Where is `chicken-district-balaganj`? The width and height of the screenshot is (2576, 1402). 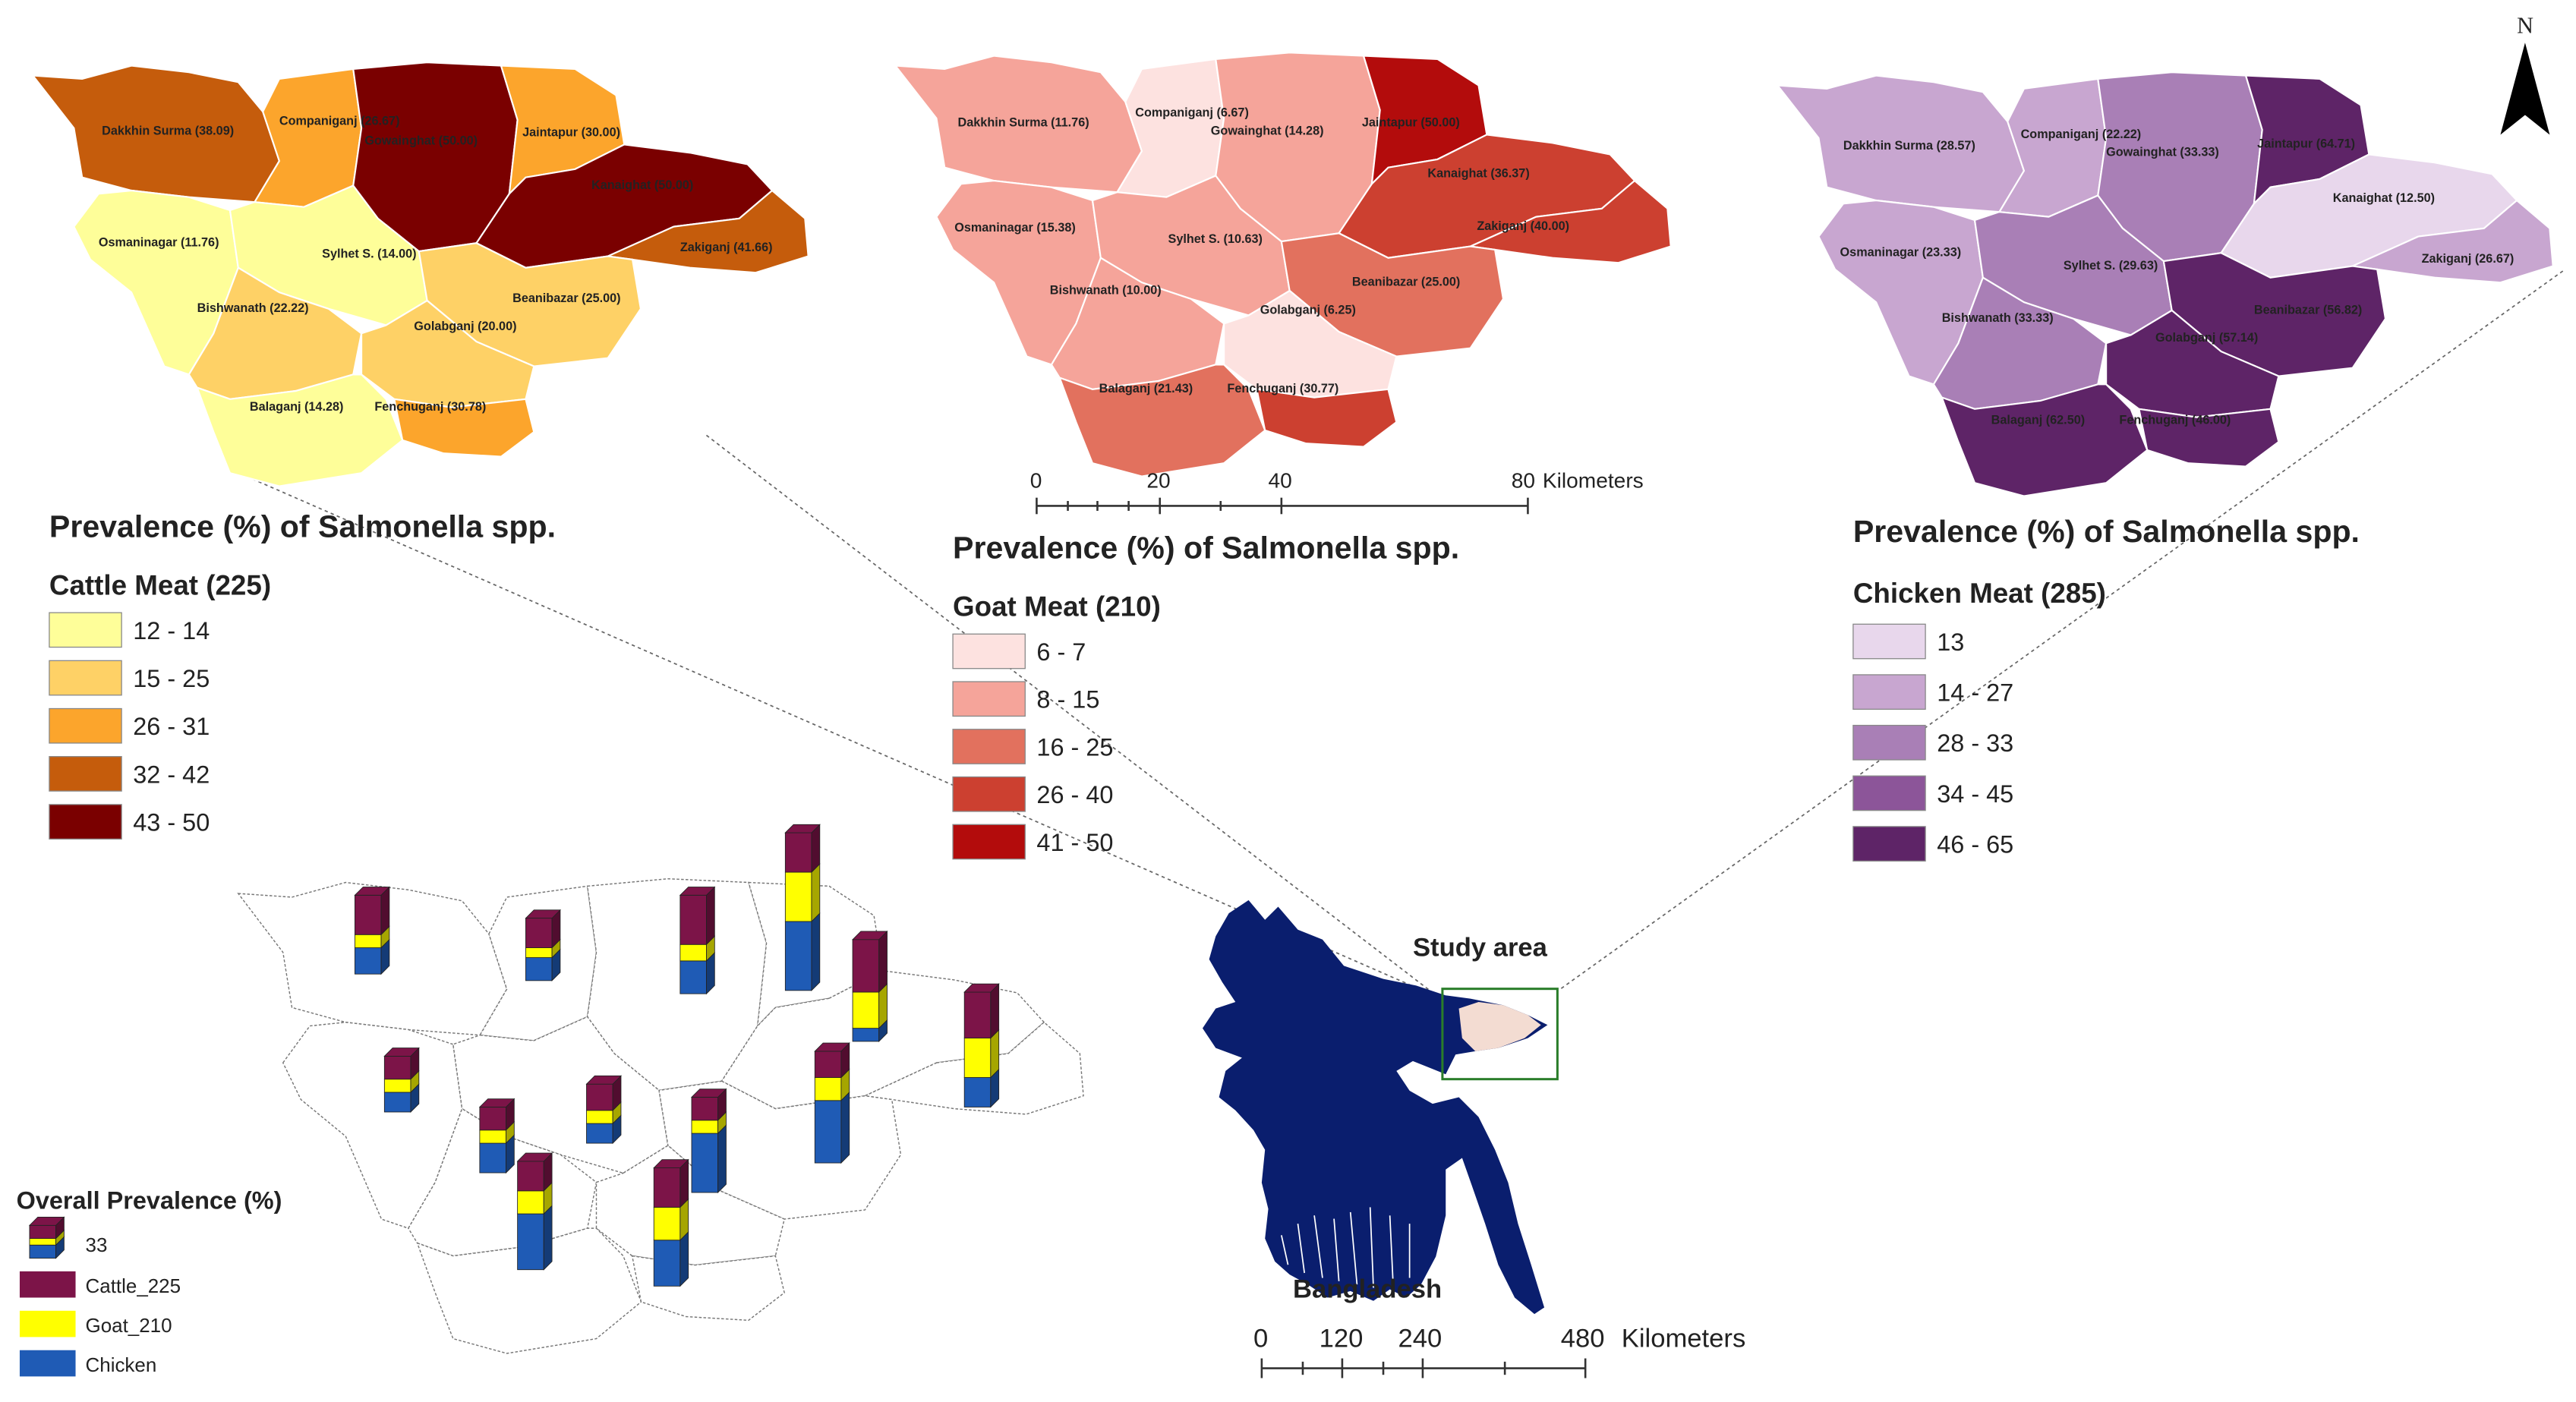
chicken-district-balaganj is located at coordinates (2044, 440).